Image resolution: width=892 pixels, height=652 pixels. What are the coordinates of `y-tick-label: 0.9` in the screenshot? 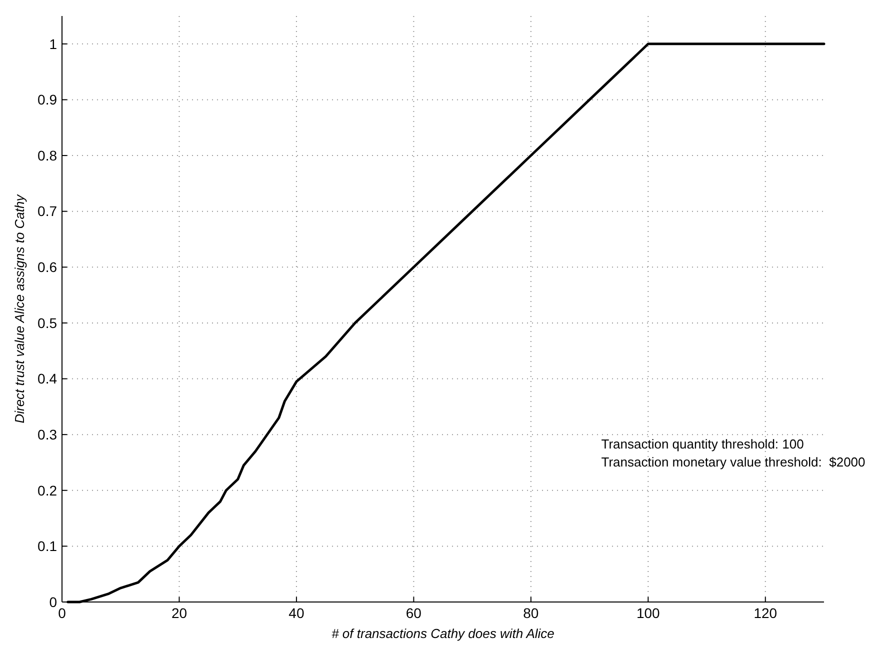 It's located at (48, 100).